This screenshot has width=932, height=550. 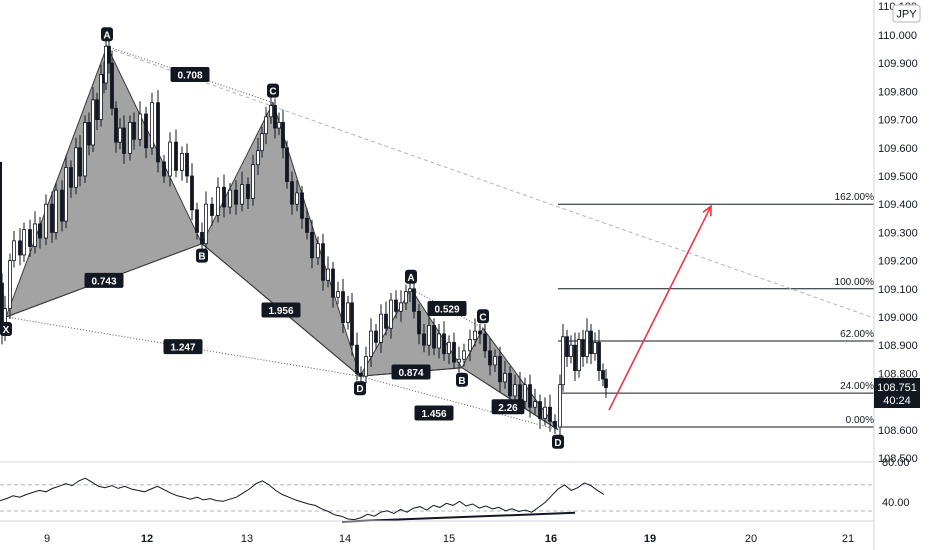 What do you see at coordinates (898, 64) in the screenshot?
I see `price-tick-label: 109.900` at bounding box center [898, 64].